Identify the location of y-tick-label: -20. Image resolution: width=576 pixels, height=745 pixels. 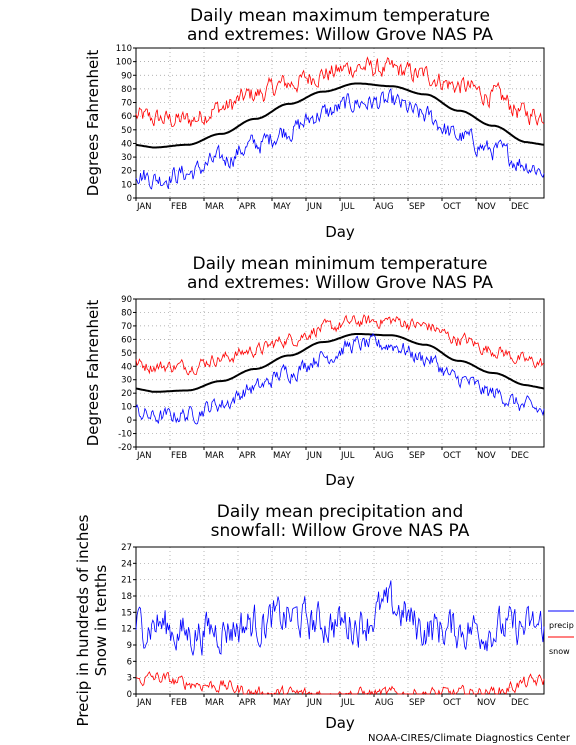
(125, 448).